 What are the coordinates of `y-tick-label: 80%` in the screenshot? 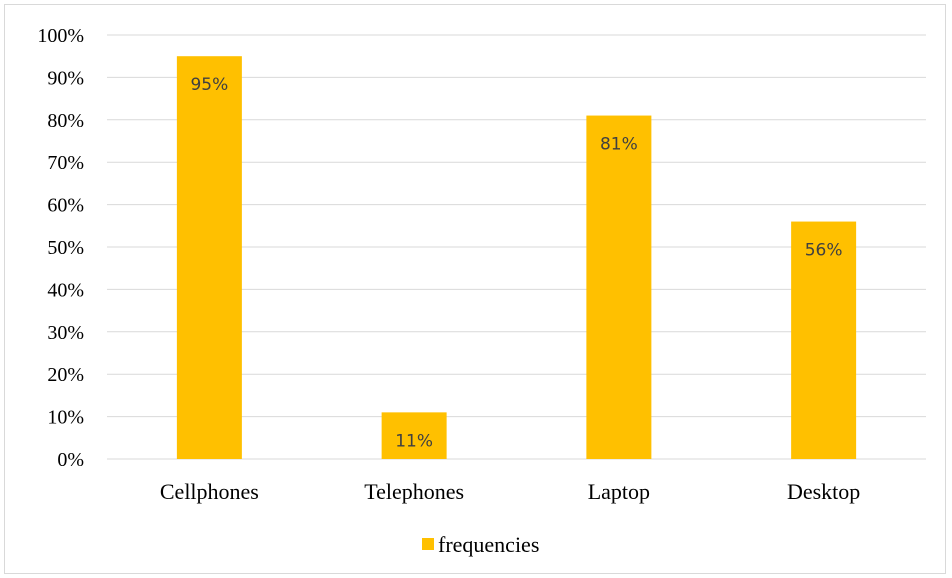 It's located at (65, 121).